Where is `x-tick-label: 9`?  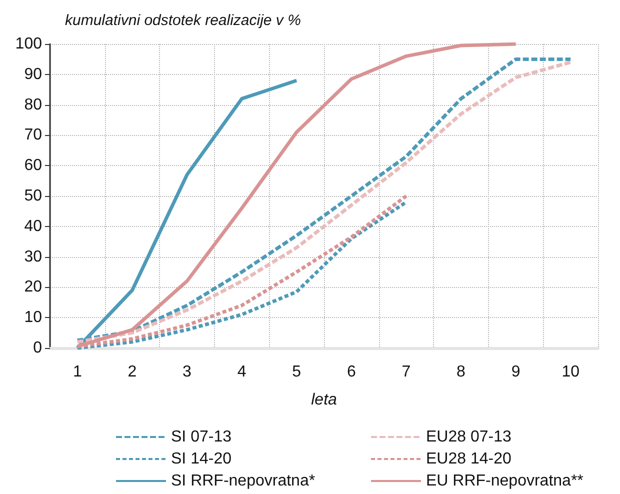
x-tick-label: 9 is located at coordinates (515, 372).